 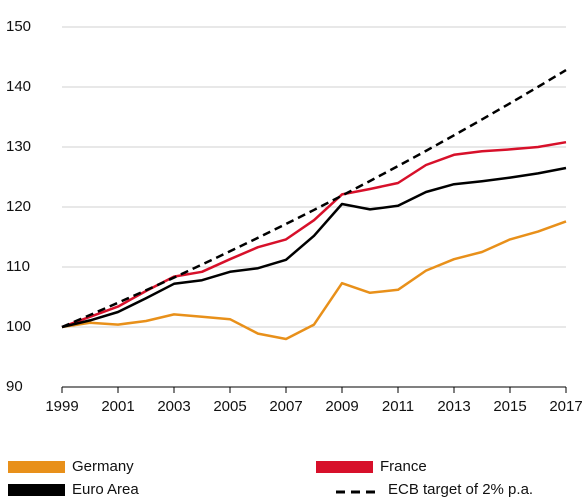 What do you see at coordinates (453, 406) in the screenshot?
I see `x-tick-label: 2013` at bounding box center [453, 406].